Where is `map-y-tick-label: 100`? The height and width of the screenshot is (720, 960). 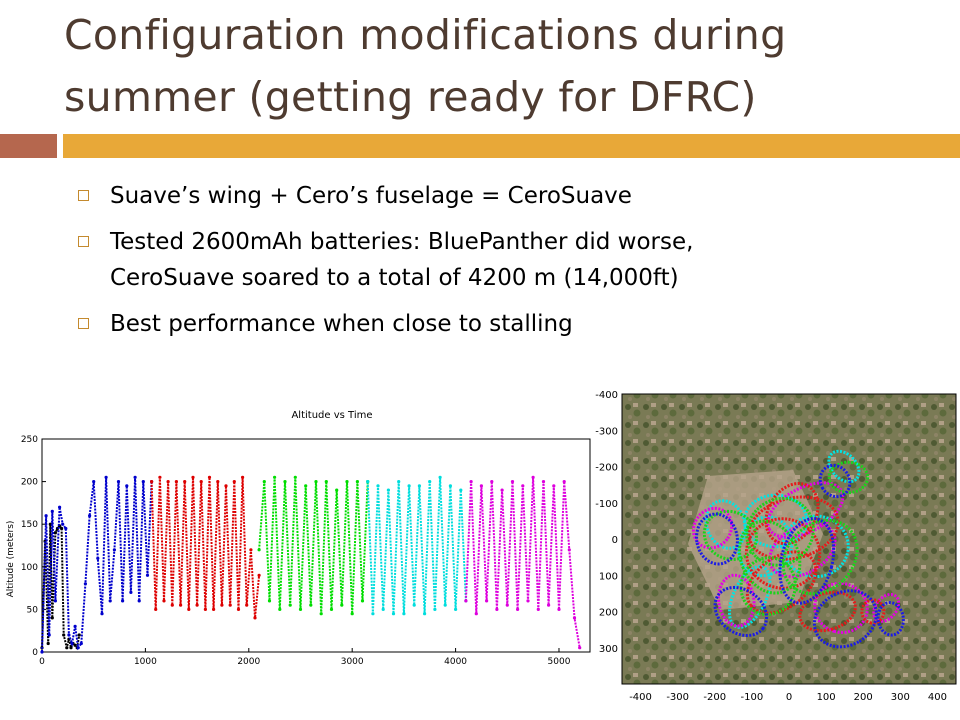
map-y-tick-label: 100 is located at coordinates (608, 576).